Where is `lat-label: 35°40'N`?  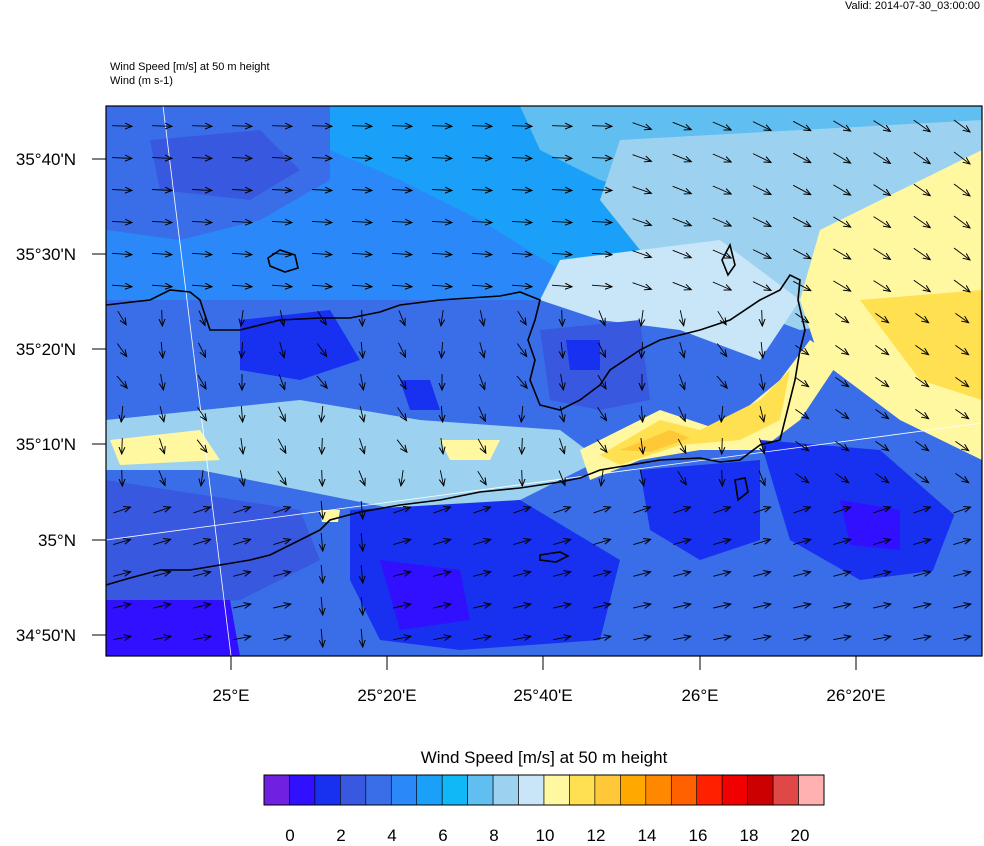
lat-label: 35°40'N is located at coordinates (45, 159).